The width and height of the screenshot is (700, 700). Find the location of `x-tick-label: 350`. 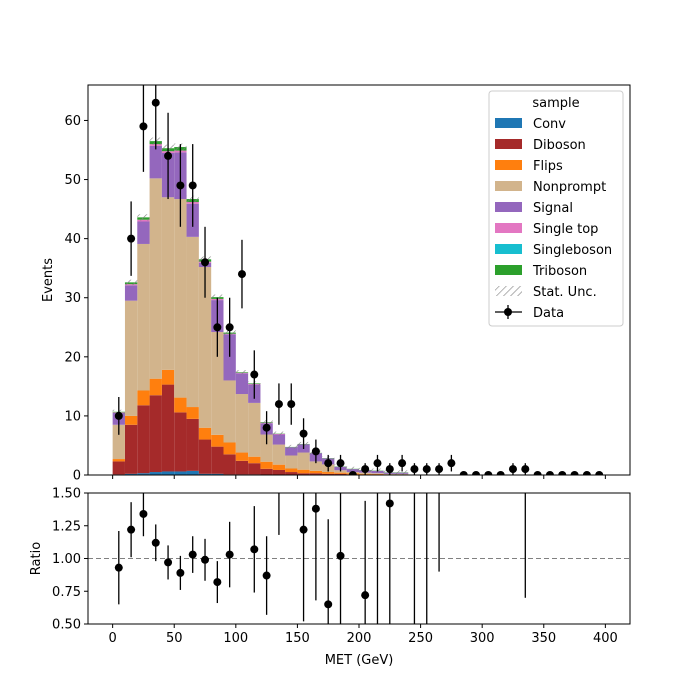

x-tick-label: 350 is located at coordinates (543, 638).